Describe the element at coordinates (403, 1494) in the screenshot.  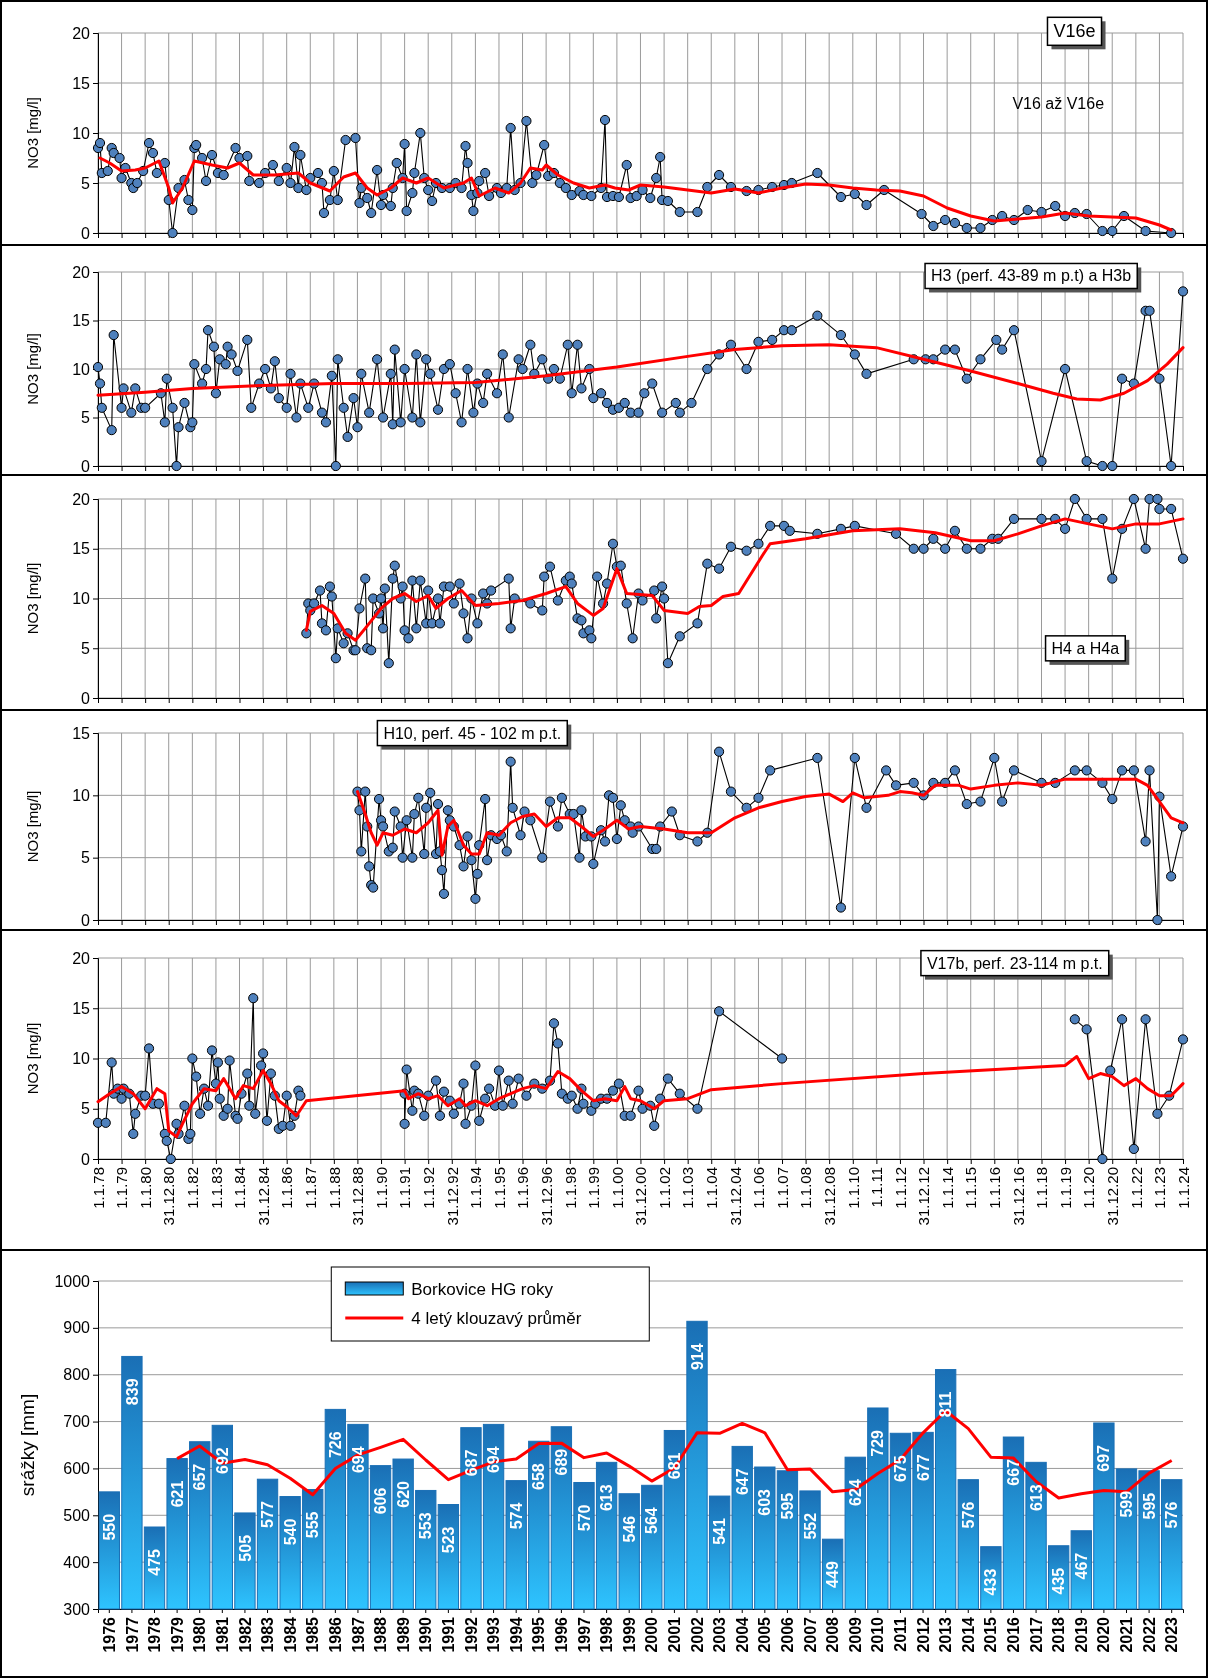
I see `data-label: 620` at that location.